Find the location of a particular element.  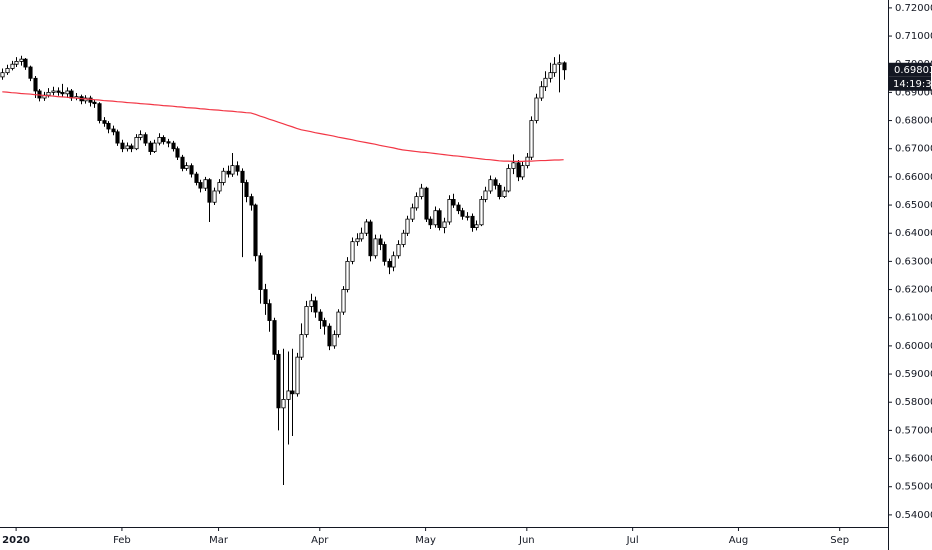

x-tick-label: Mar is located at coordinates (219, 540).